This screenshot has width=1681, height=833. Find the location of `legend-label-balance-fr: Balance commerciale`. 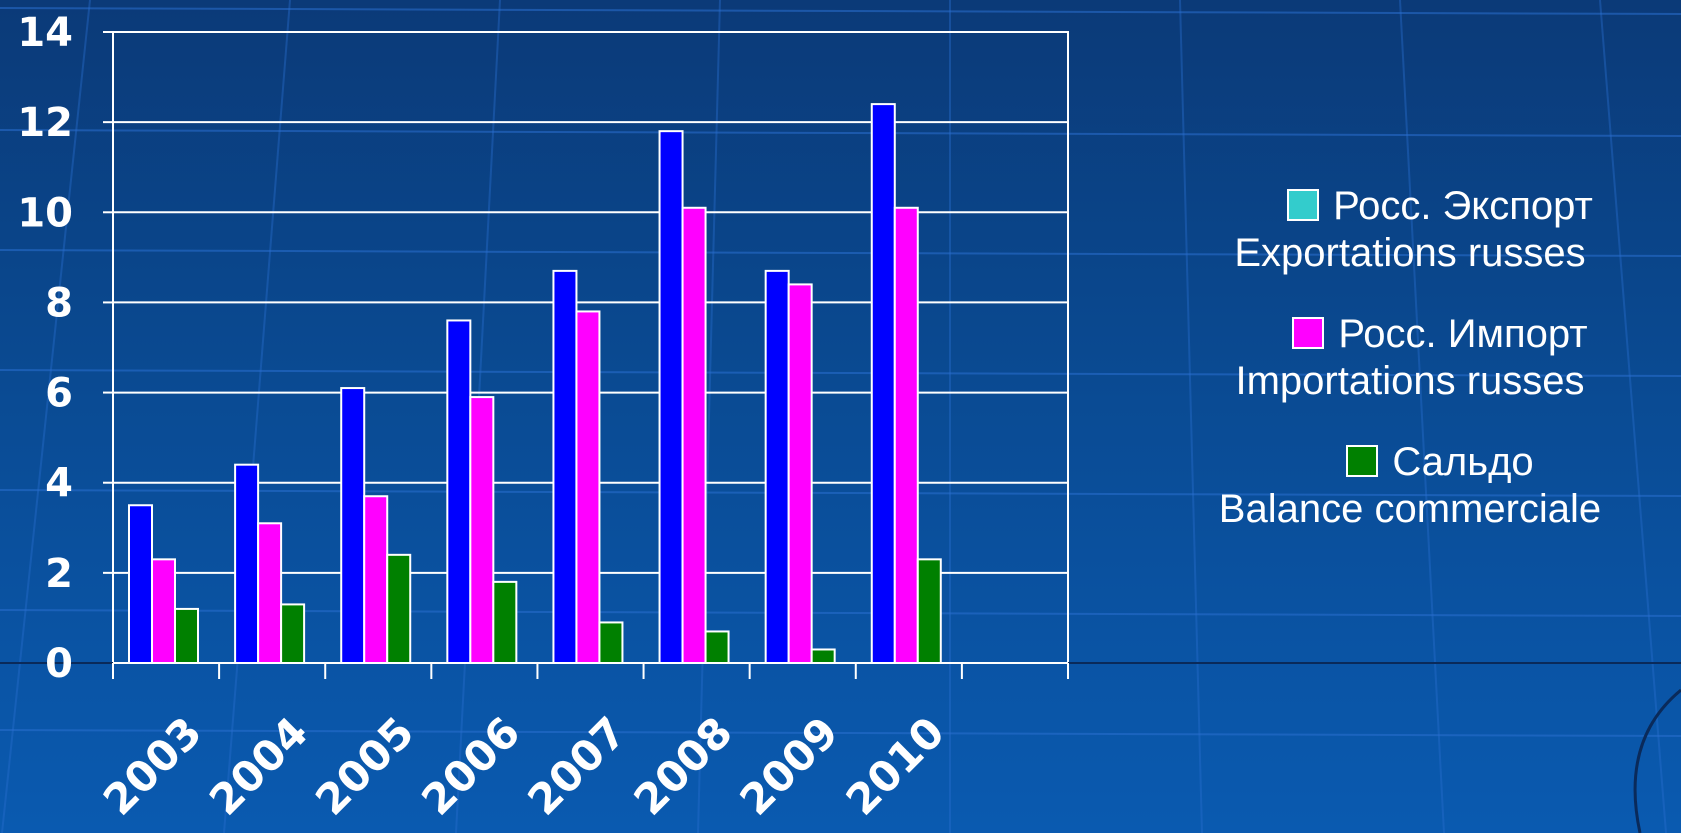

legend-label-balance-fr: Balance commerciale is located at coordinates (1410, 509).